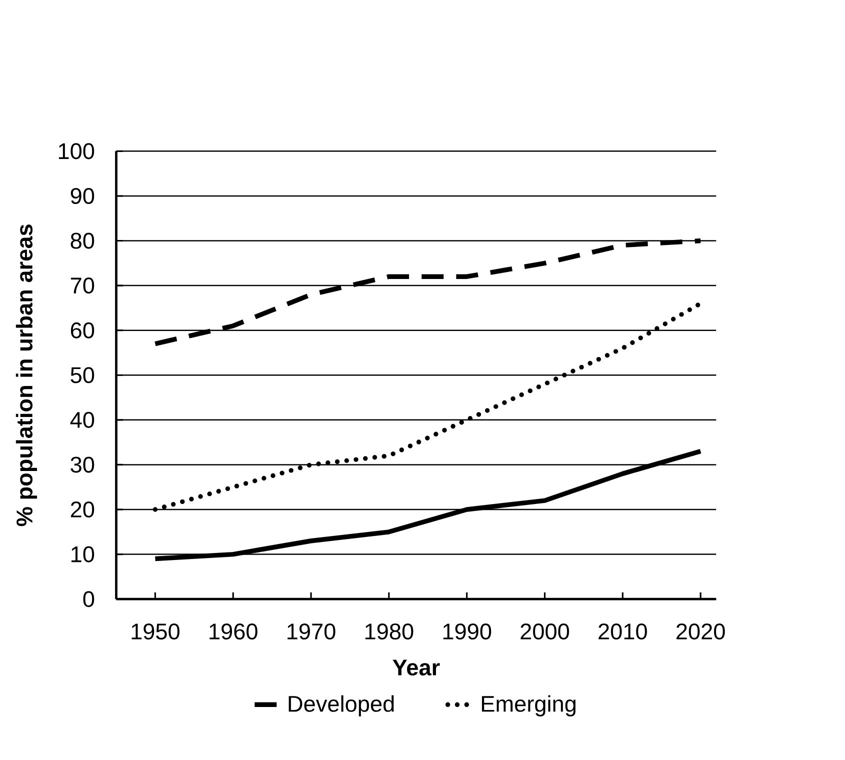 The image size is (845, 760). Describe the element at coordinates (622, 631) in the screenshot. I see `x-tick-label: 2010` at that location.